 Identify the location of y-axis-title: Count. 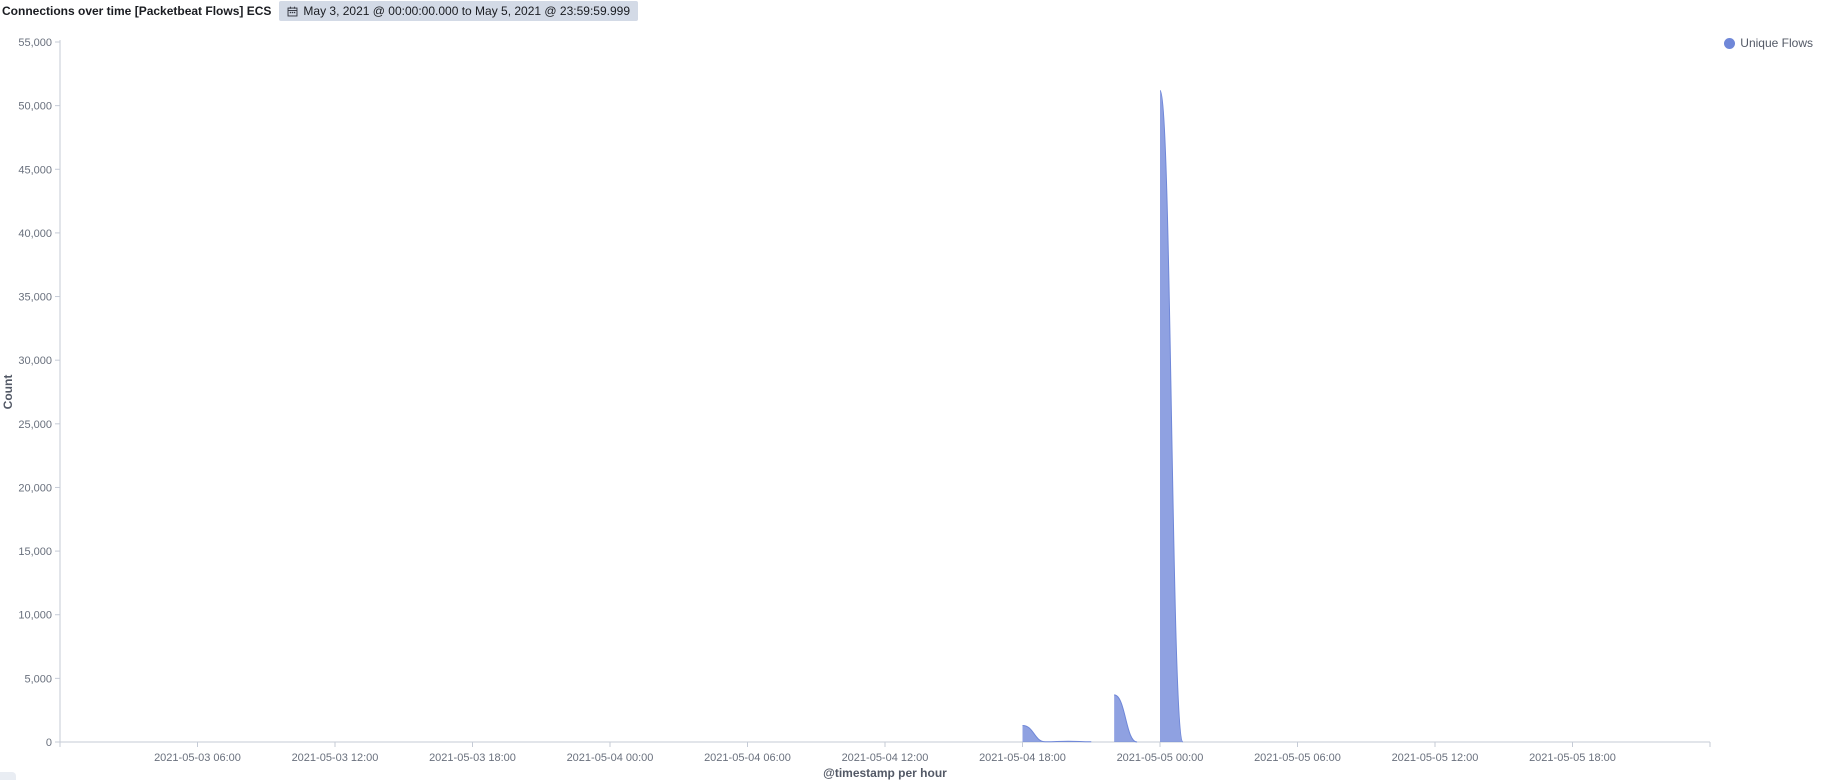
(8, 392).